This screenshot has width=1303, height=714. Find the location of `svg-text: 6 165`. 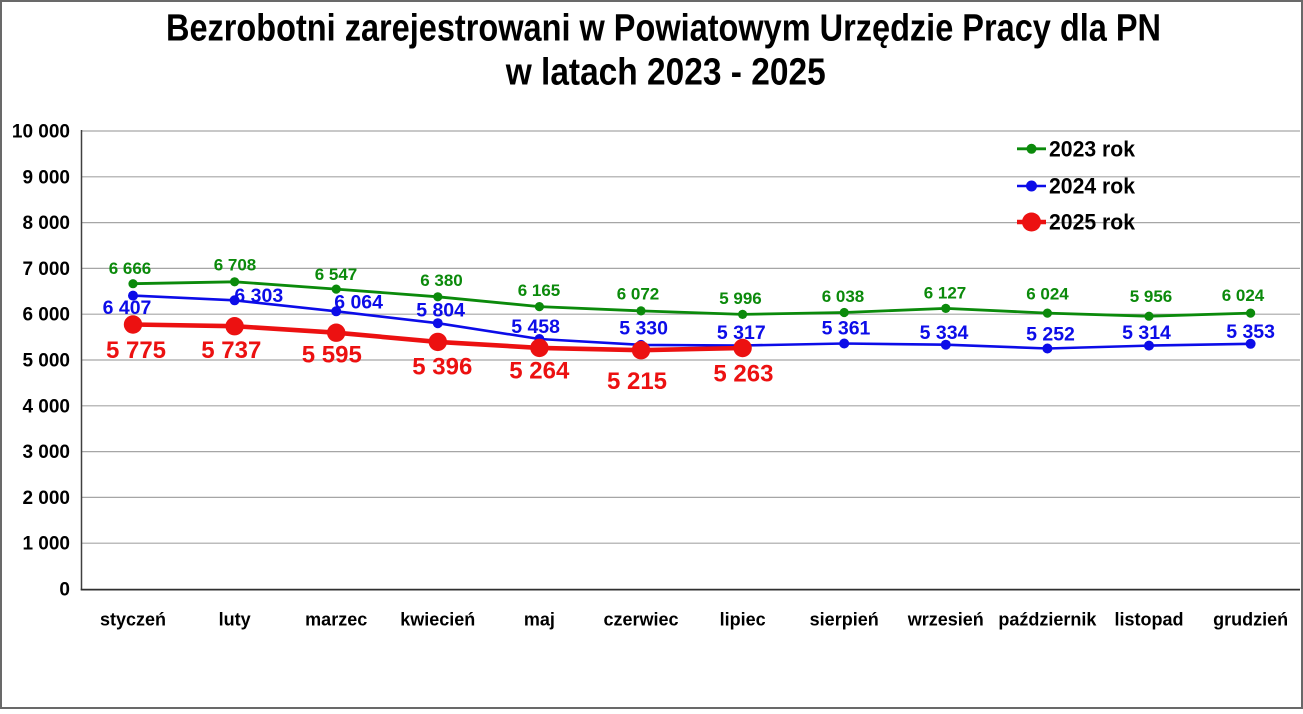

svg-text: 6 165 is located at coordinates (539, 290).